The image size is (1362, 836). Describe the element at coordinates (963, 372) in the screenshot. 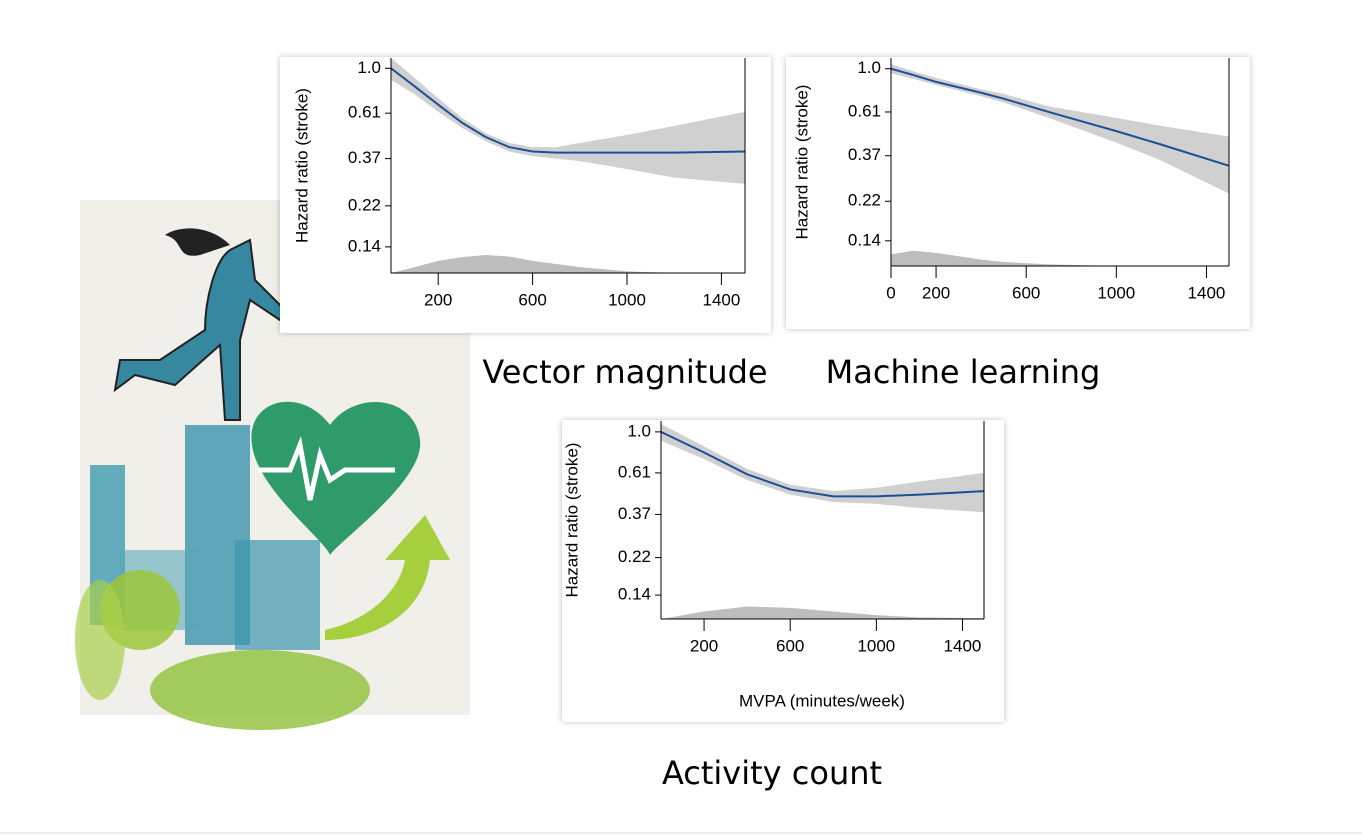

I see `chart-caption: Machine learning` at that location.